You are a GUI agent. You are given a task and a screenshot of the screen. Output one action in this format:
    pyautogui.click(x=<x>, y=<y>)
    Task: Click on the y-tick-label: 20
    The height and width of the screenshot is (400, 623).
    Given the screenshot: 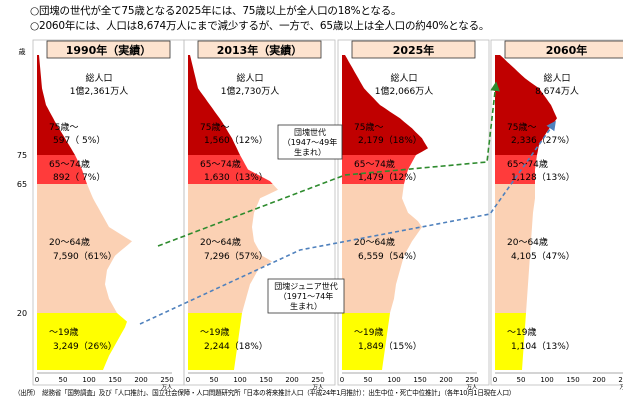 What is the action you would take?
    pyautogui.click(x=22, y=313)
    